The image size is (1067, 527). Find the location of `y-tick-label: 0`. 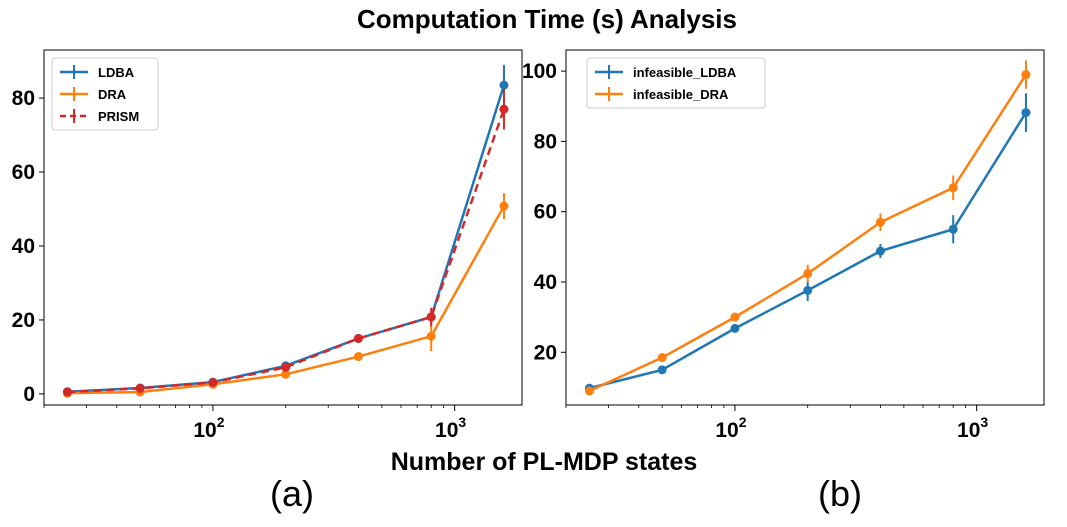

y-tick-label: 0 is located at coordinates (29, 394).